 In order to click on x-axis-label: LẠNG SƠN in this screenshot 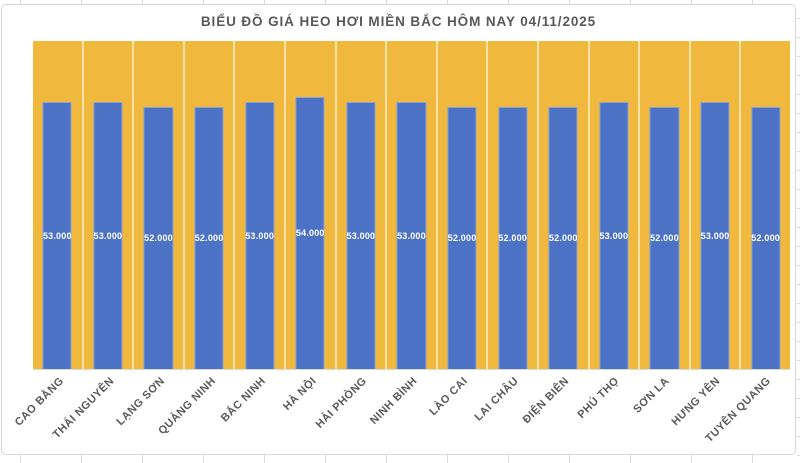, I will do `click(141, 401)`.